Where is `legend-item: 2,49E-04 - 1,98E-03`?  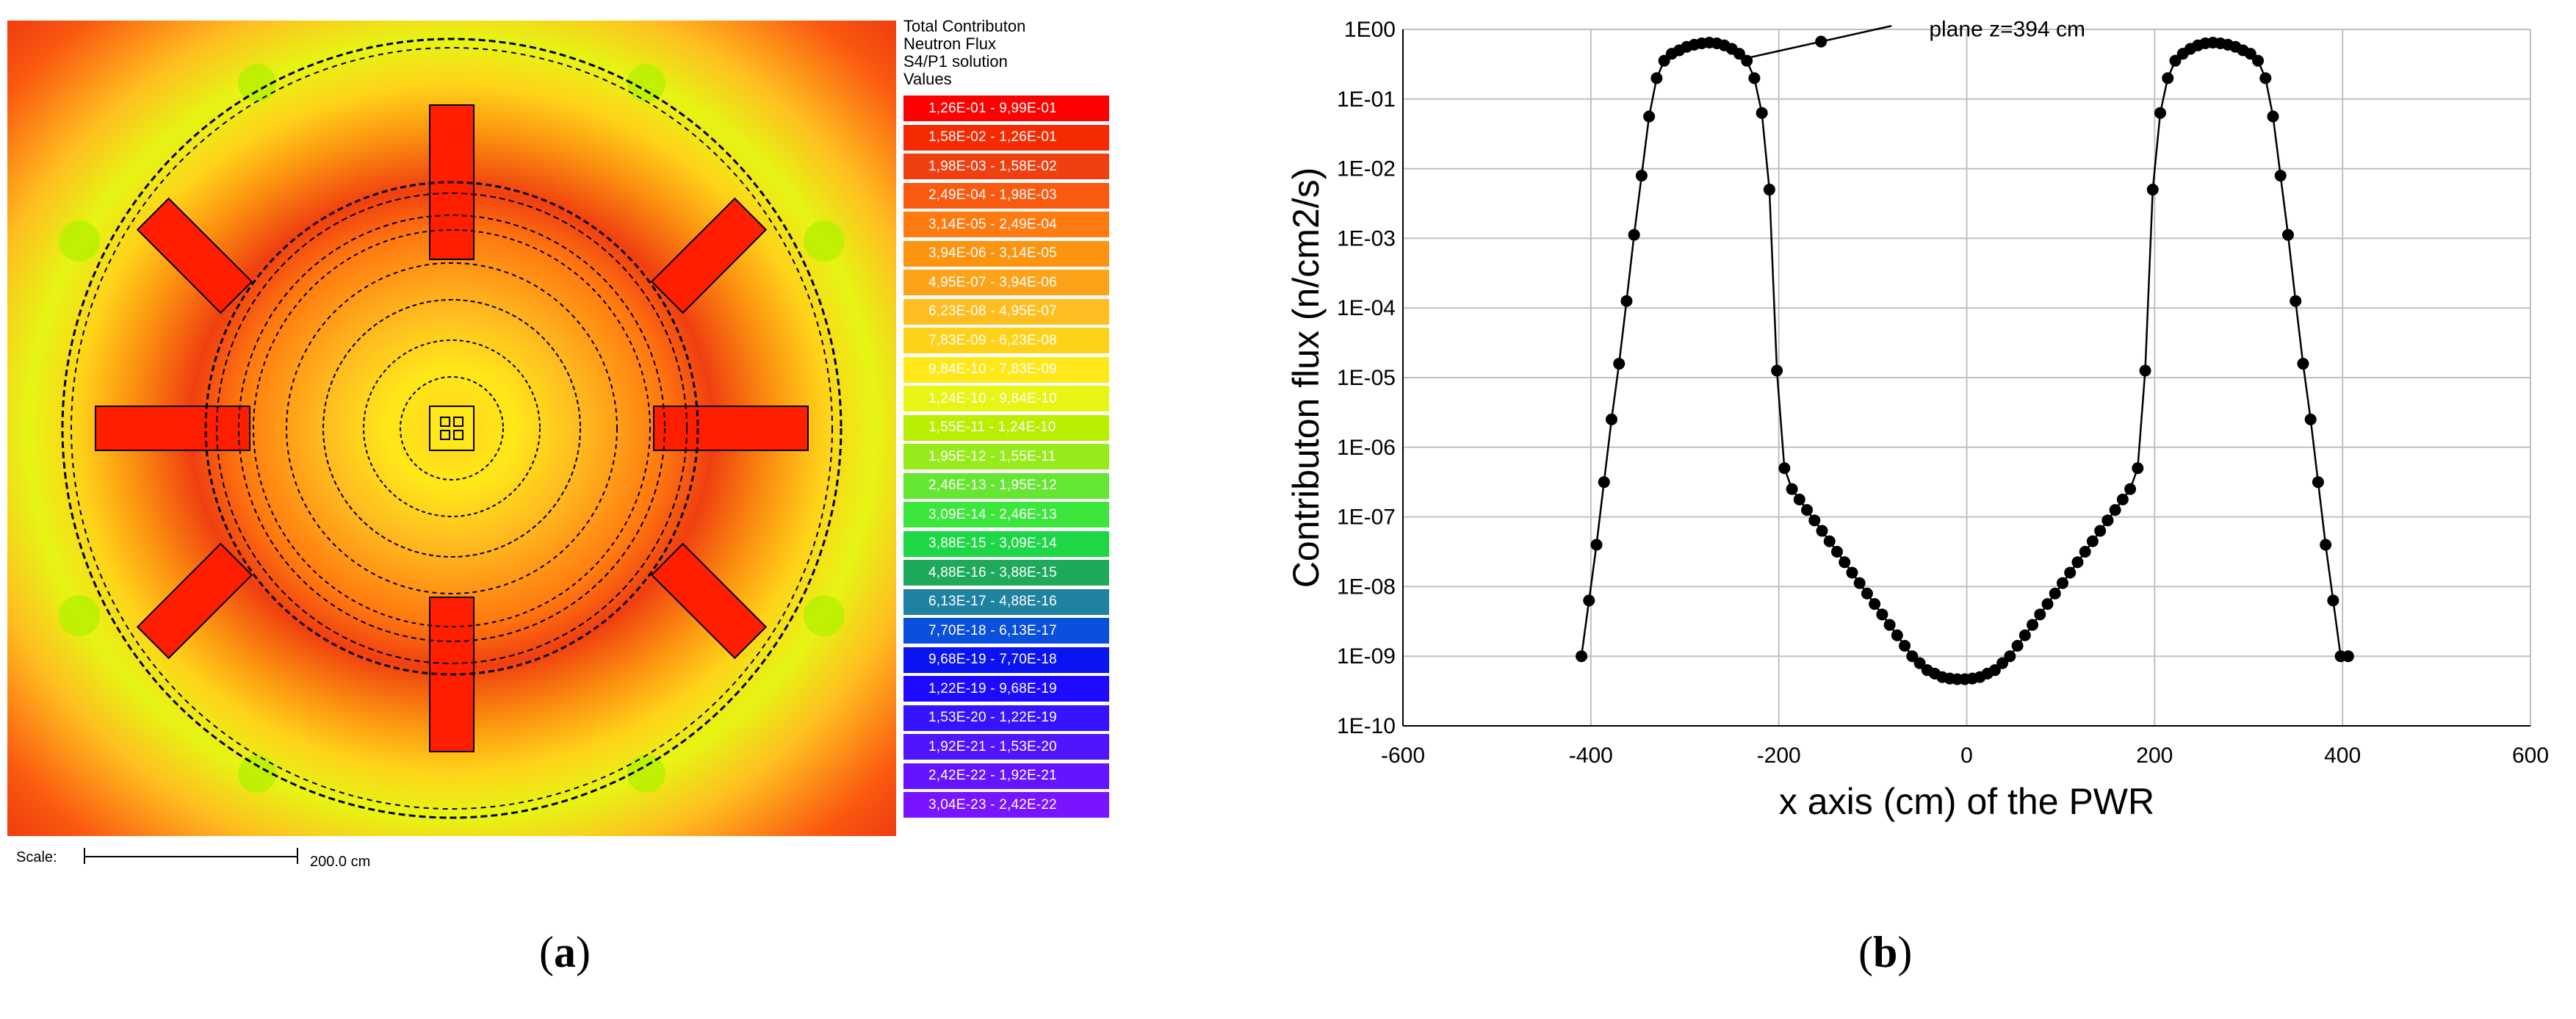
legend-item: 2,49E-04 - 1,98E-03 is located at coordinates (1021, 196).